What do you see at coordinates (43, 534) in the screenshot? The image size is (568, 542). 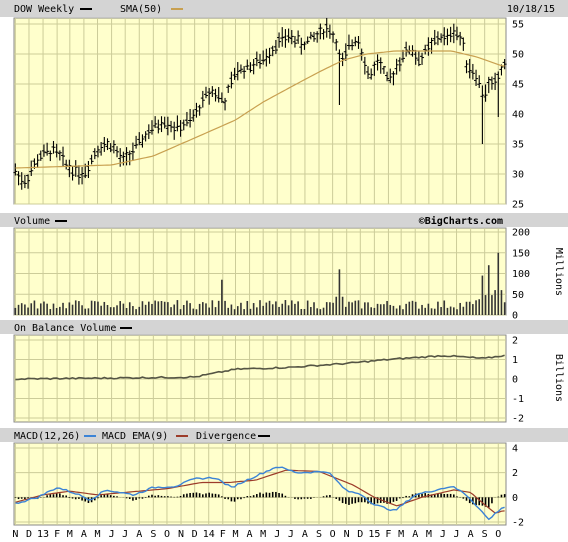 I see `x-tick-label: 13` at bounding box center [43, 534].